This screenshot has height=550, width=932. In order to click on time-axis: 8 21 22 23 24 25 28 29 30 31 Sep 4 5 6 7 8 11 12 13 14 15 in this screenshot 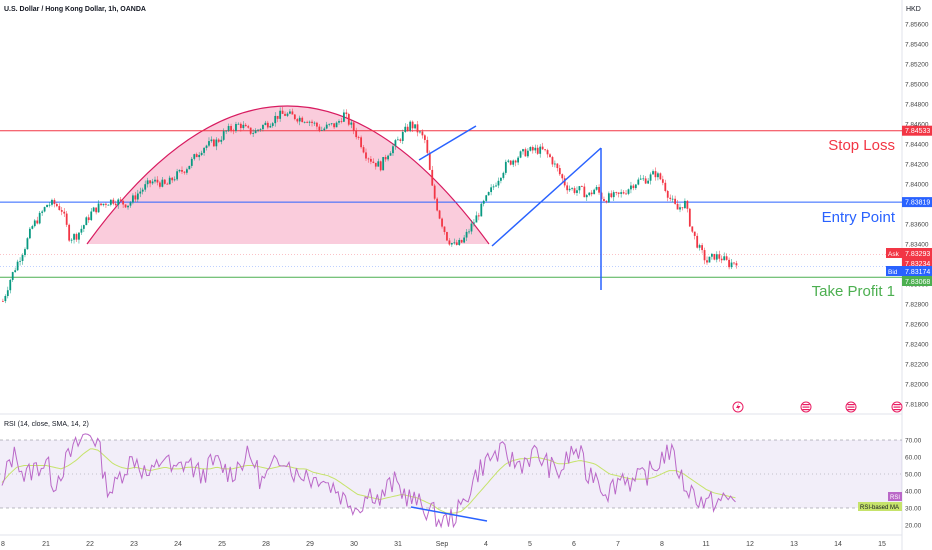, I will do `click(443, 544)`.